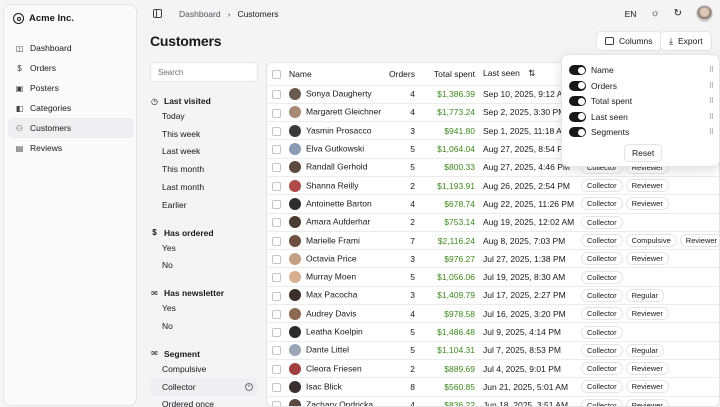  What do you see at coordinates (71, 148) in the screenshot?
I see `sidebar-item-reviews: ▤ Reviews` at bounding box center [71, 148].